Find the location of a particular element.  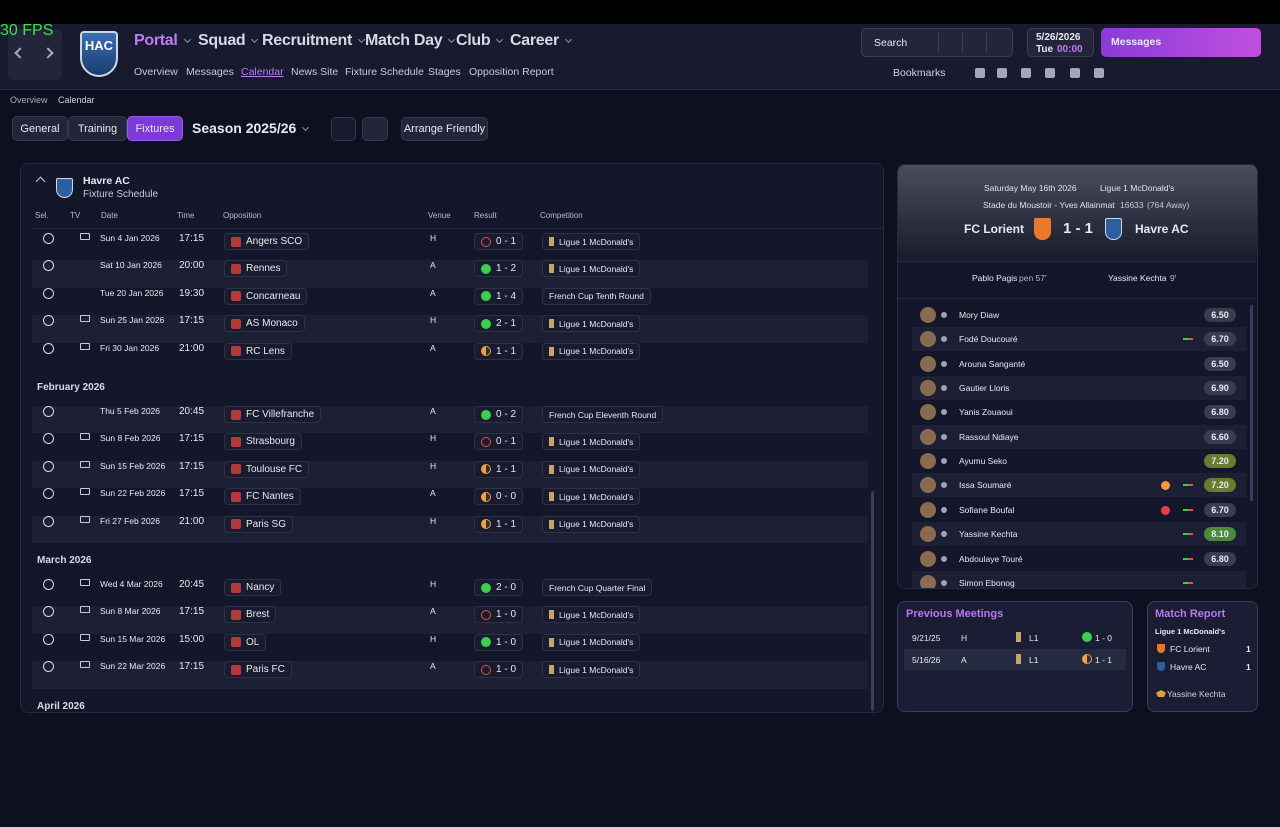

column-header: Sel. is located at coordinates (42, 215).